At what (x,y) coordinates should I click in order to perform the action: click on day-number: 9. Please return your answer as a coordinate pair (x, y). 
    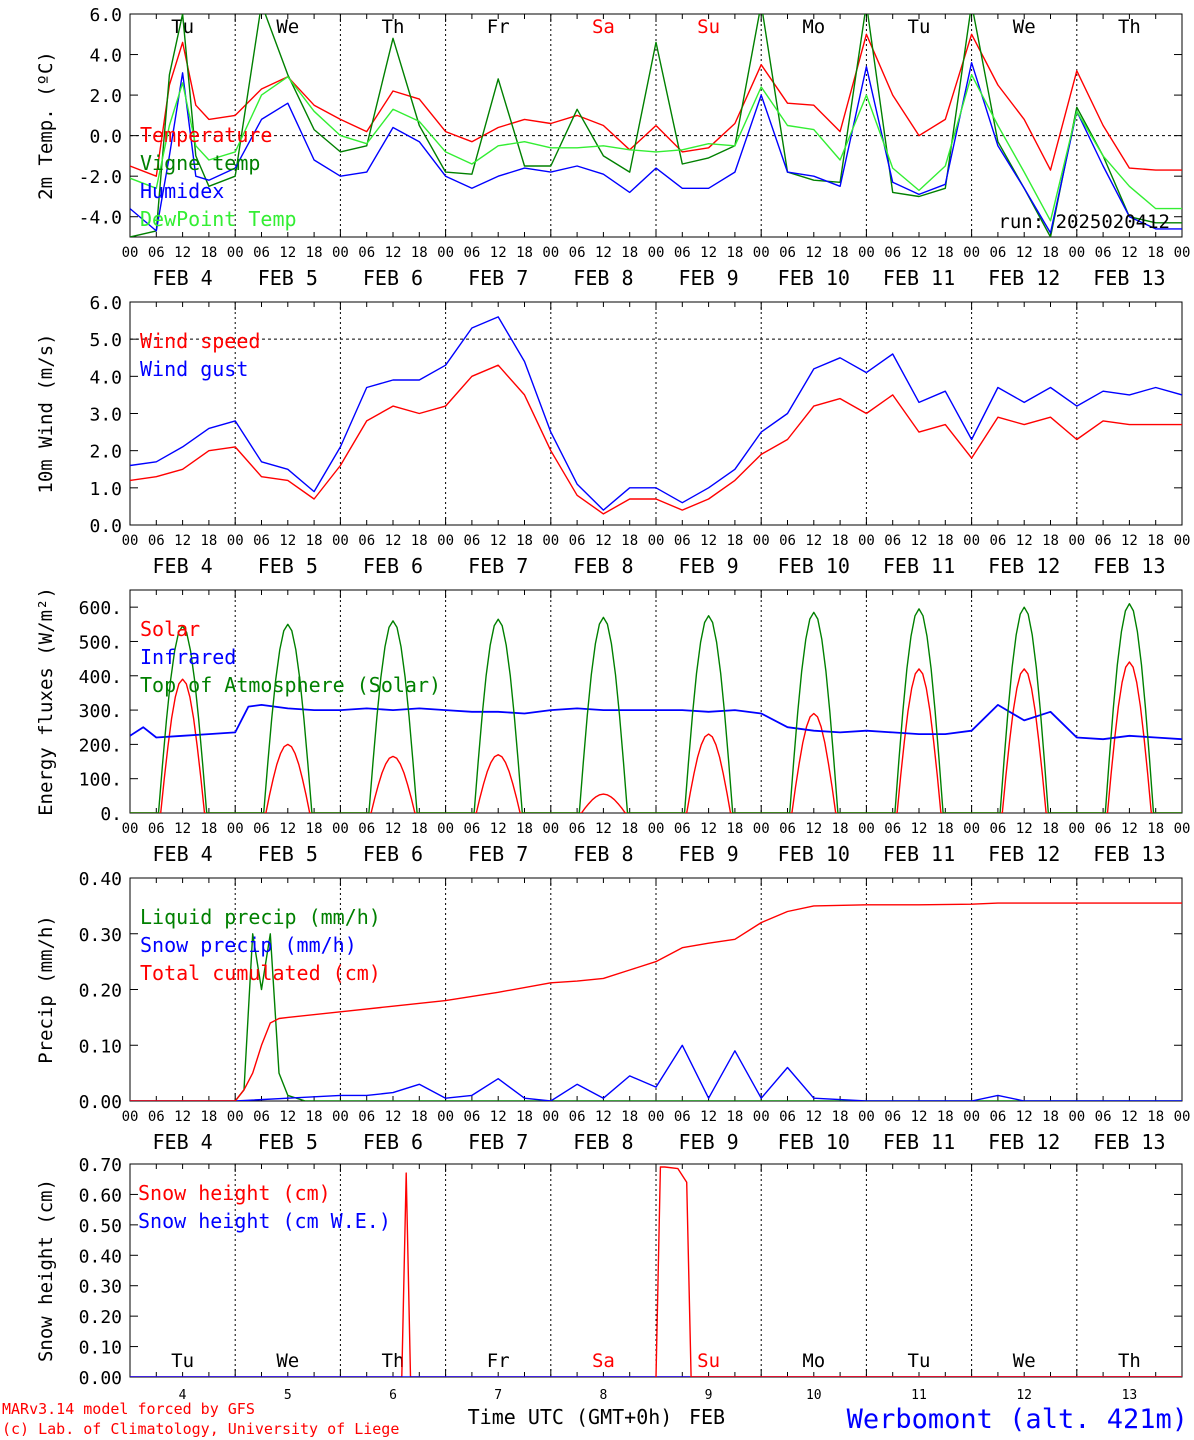
    Looking at the image, I should click on (709, 1395).